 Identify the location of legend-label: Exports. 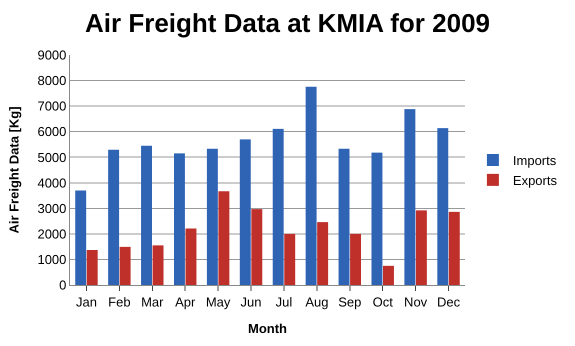
(535, 180).